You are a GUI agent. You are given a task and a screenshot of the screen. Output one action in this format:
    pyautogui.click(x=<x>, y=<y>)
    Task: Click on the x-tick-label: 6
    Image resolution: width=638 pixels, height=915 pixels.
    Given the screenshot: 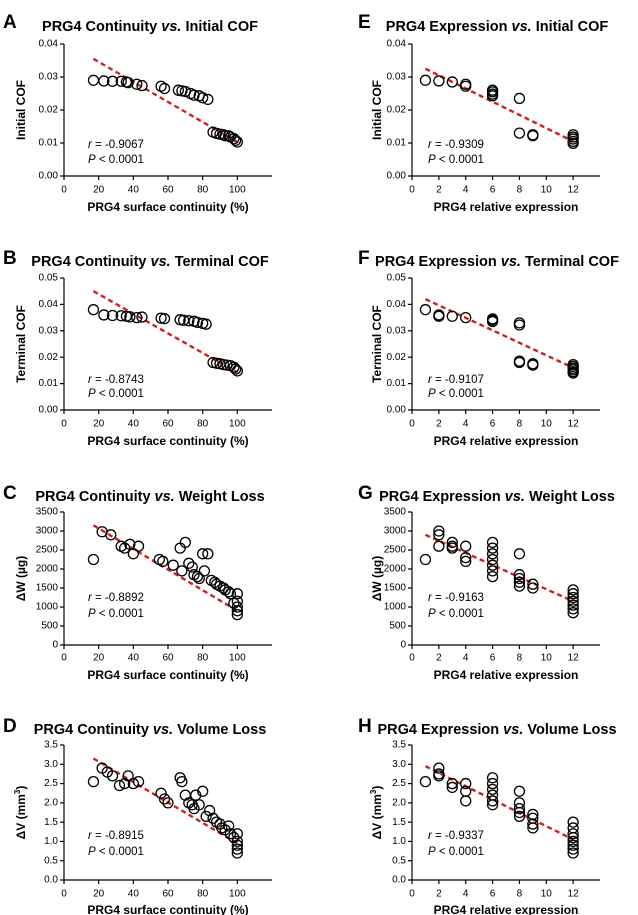 What is the action you would take?
    pyautogui.click(x=493, y=894)
    